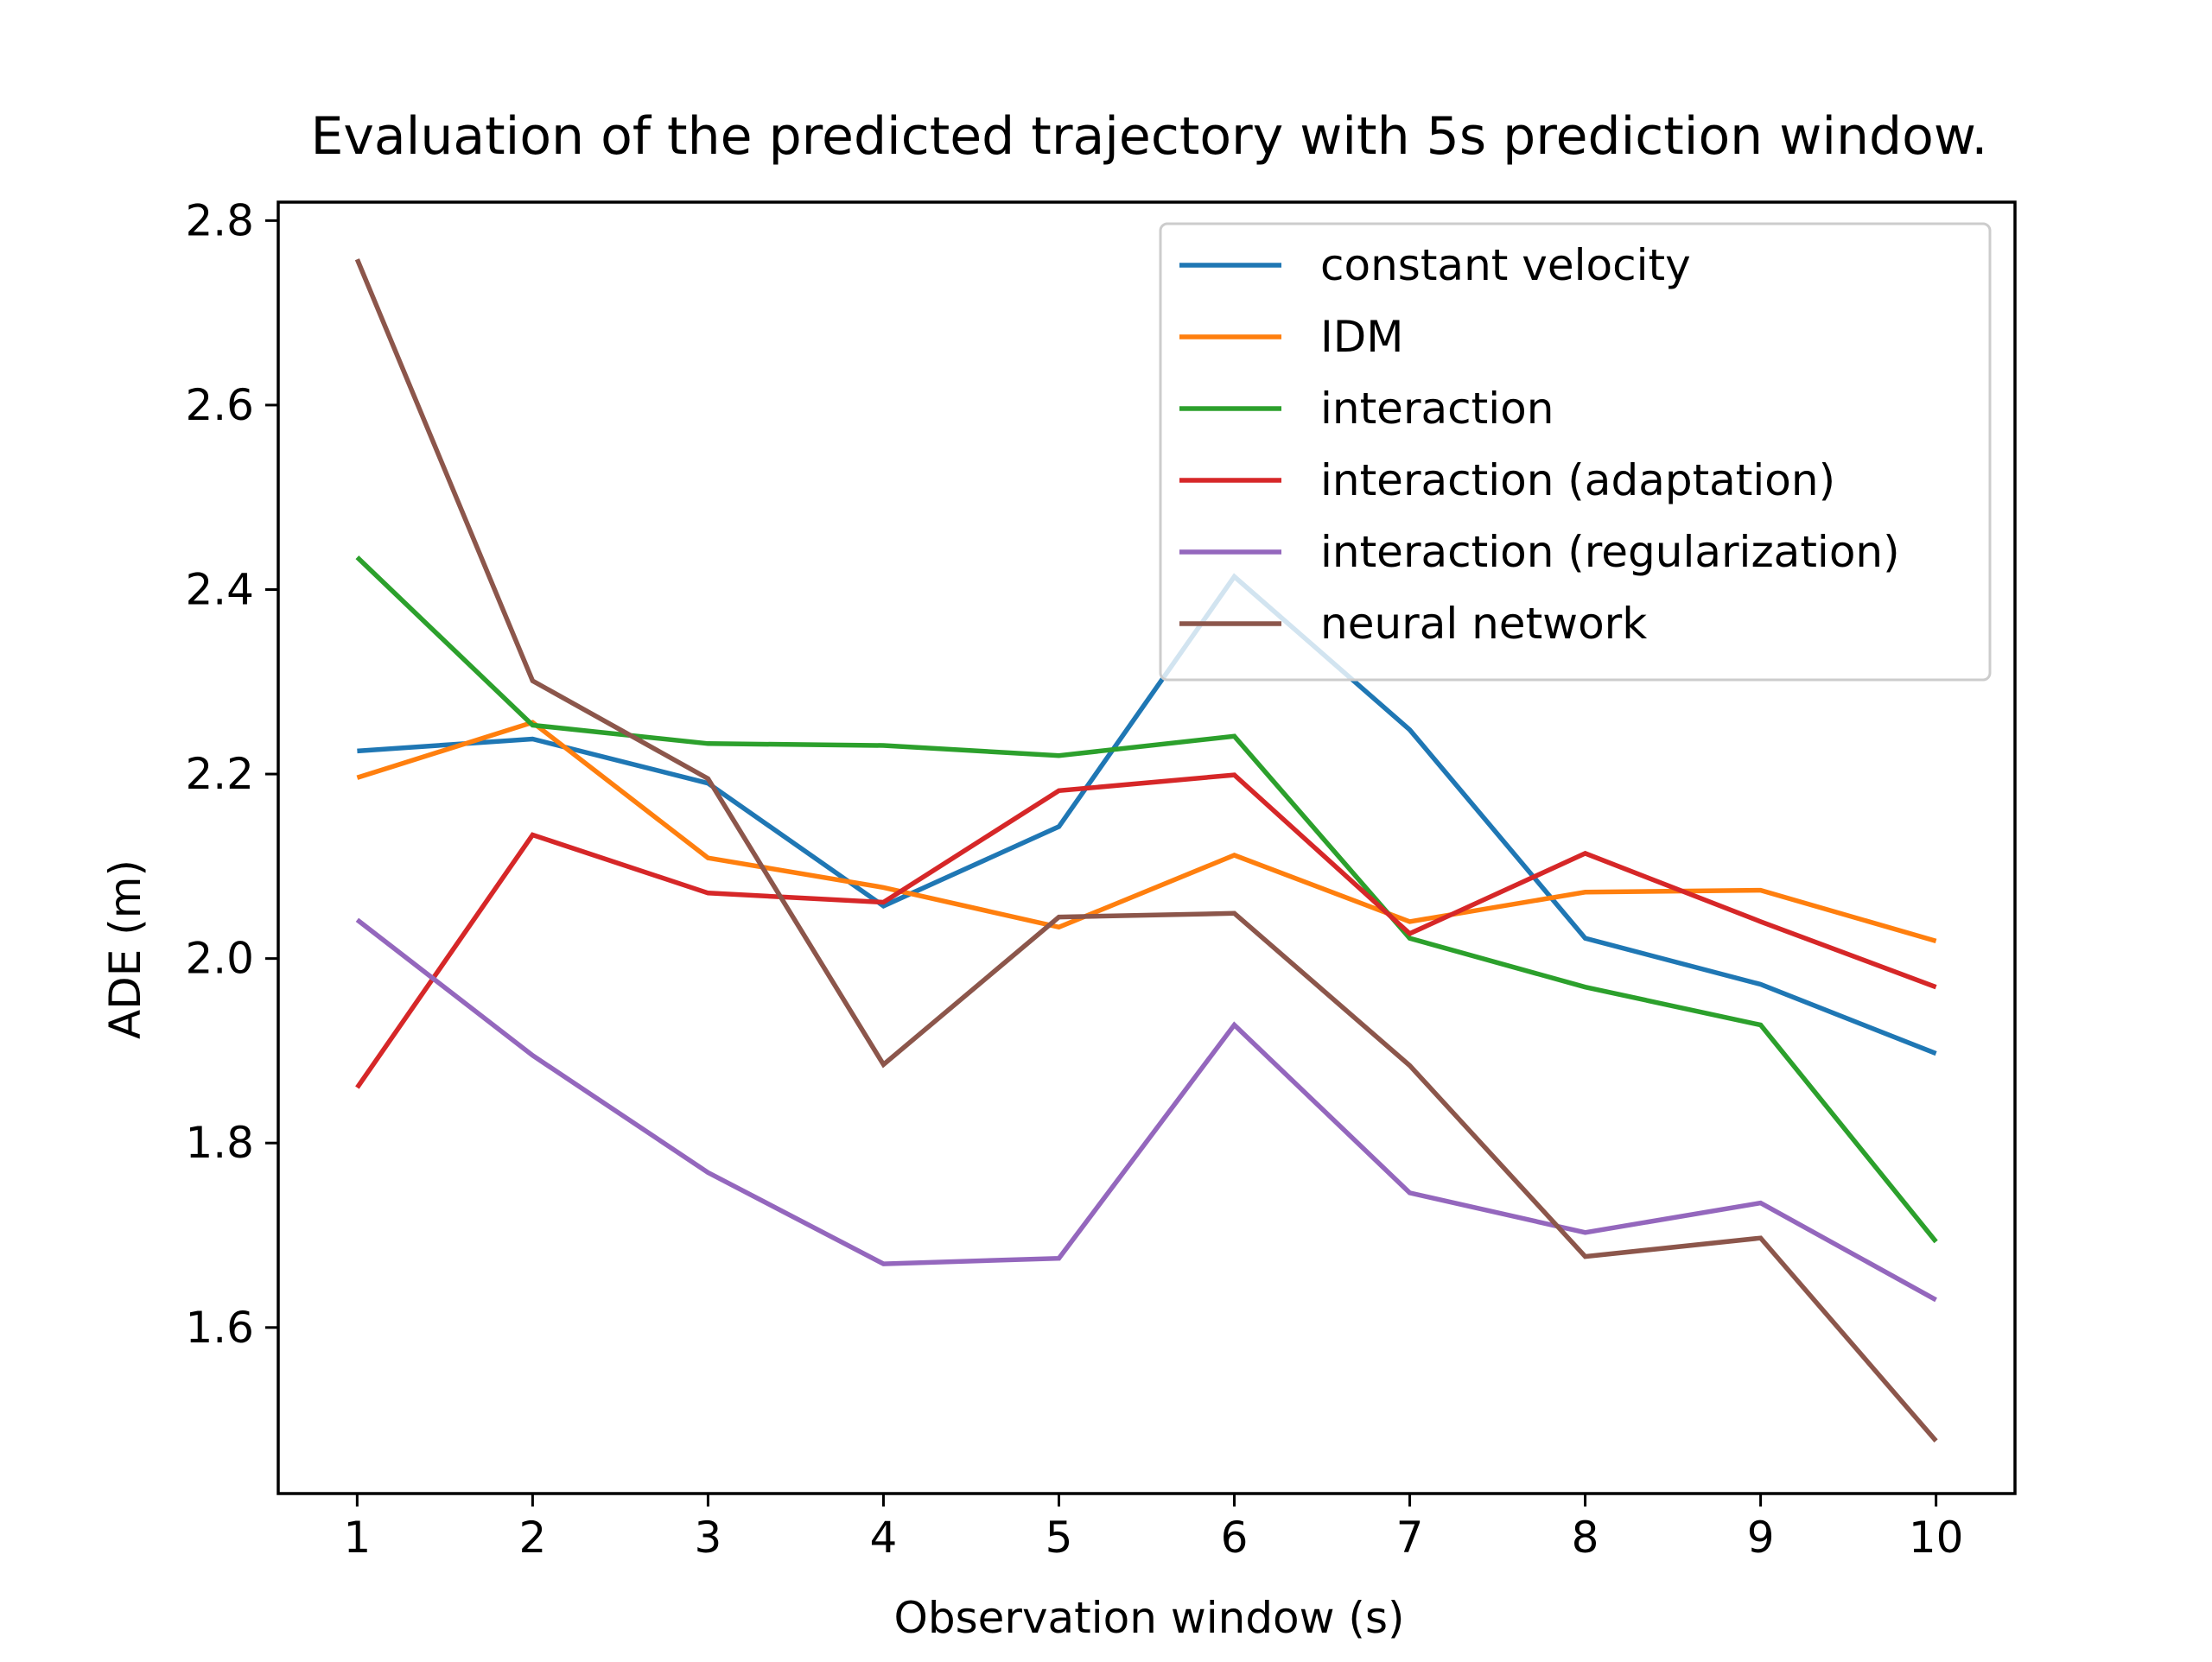 The image size is (2212, 1662). I want to click on y-tick-label-0: 1.6, so click(219, 1328).